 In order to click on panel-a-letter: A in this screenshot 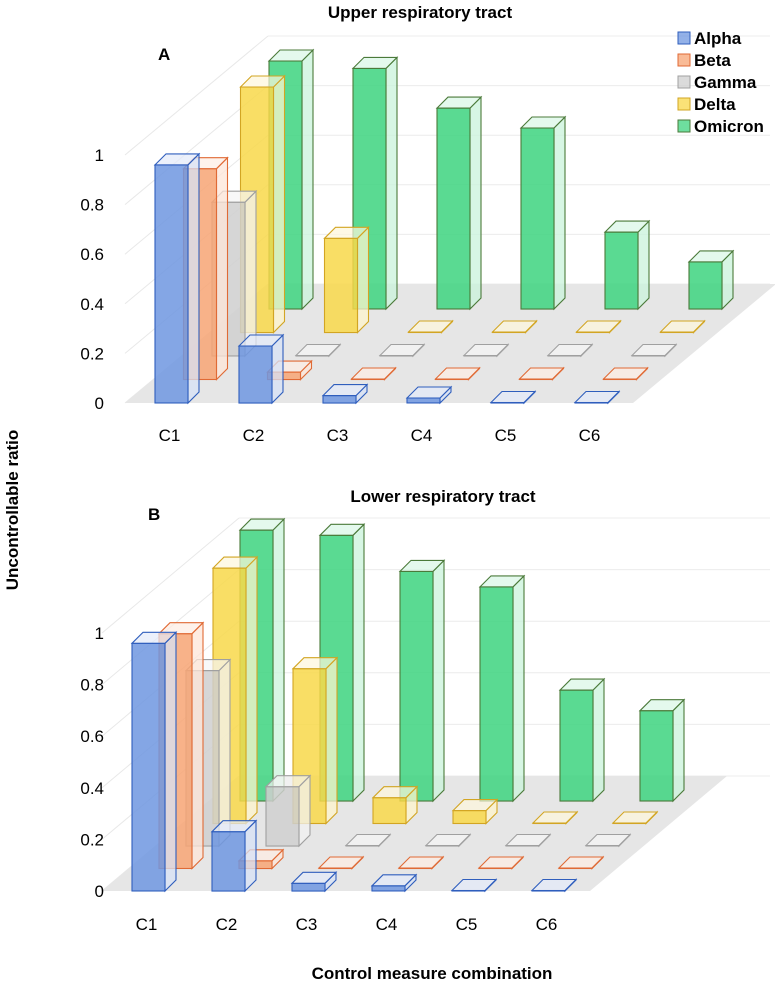, I will do `click(164, 54)`.